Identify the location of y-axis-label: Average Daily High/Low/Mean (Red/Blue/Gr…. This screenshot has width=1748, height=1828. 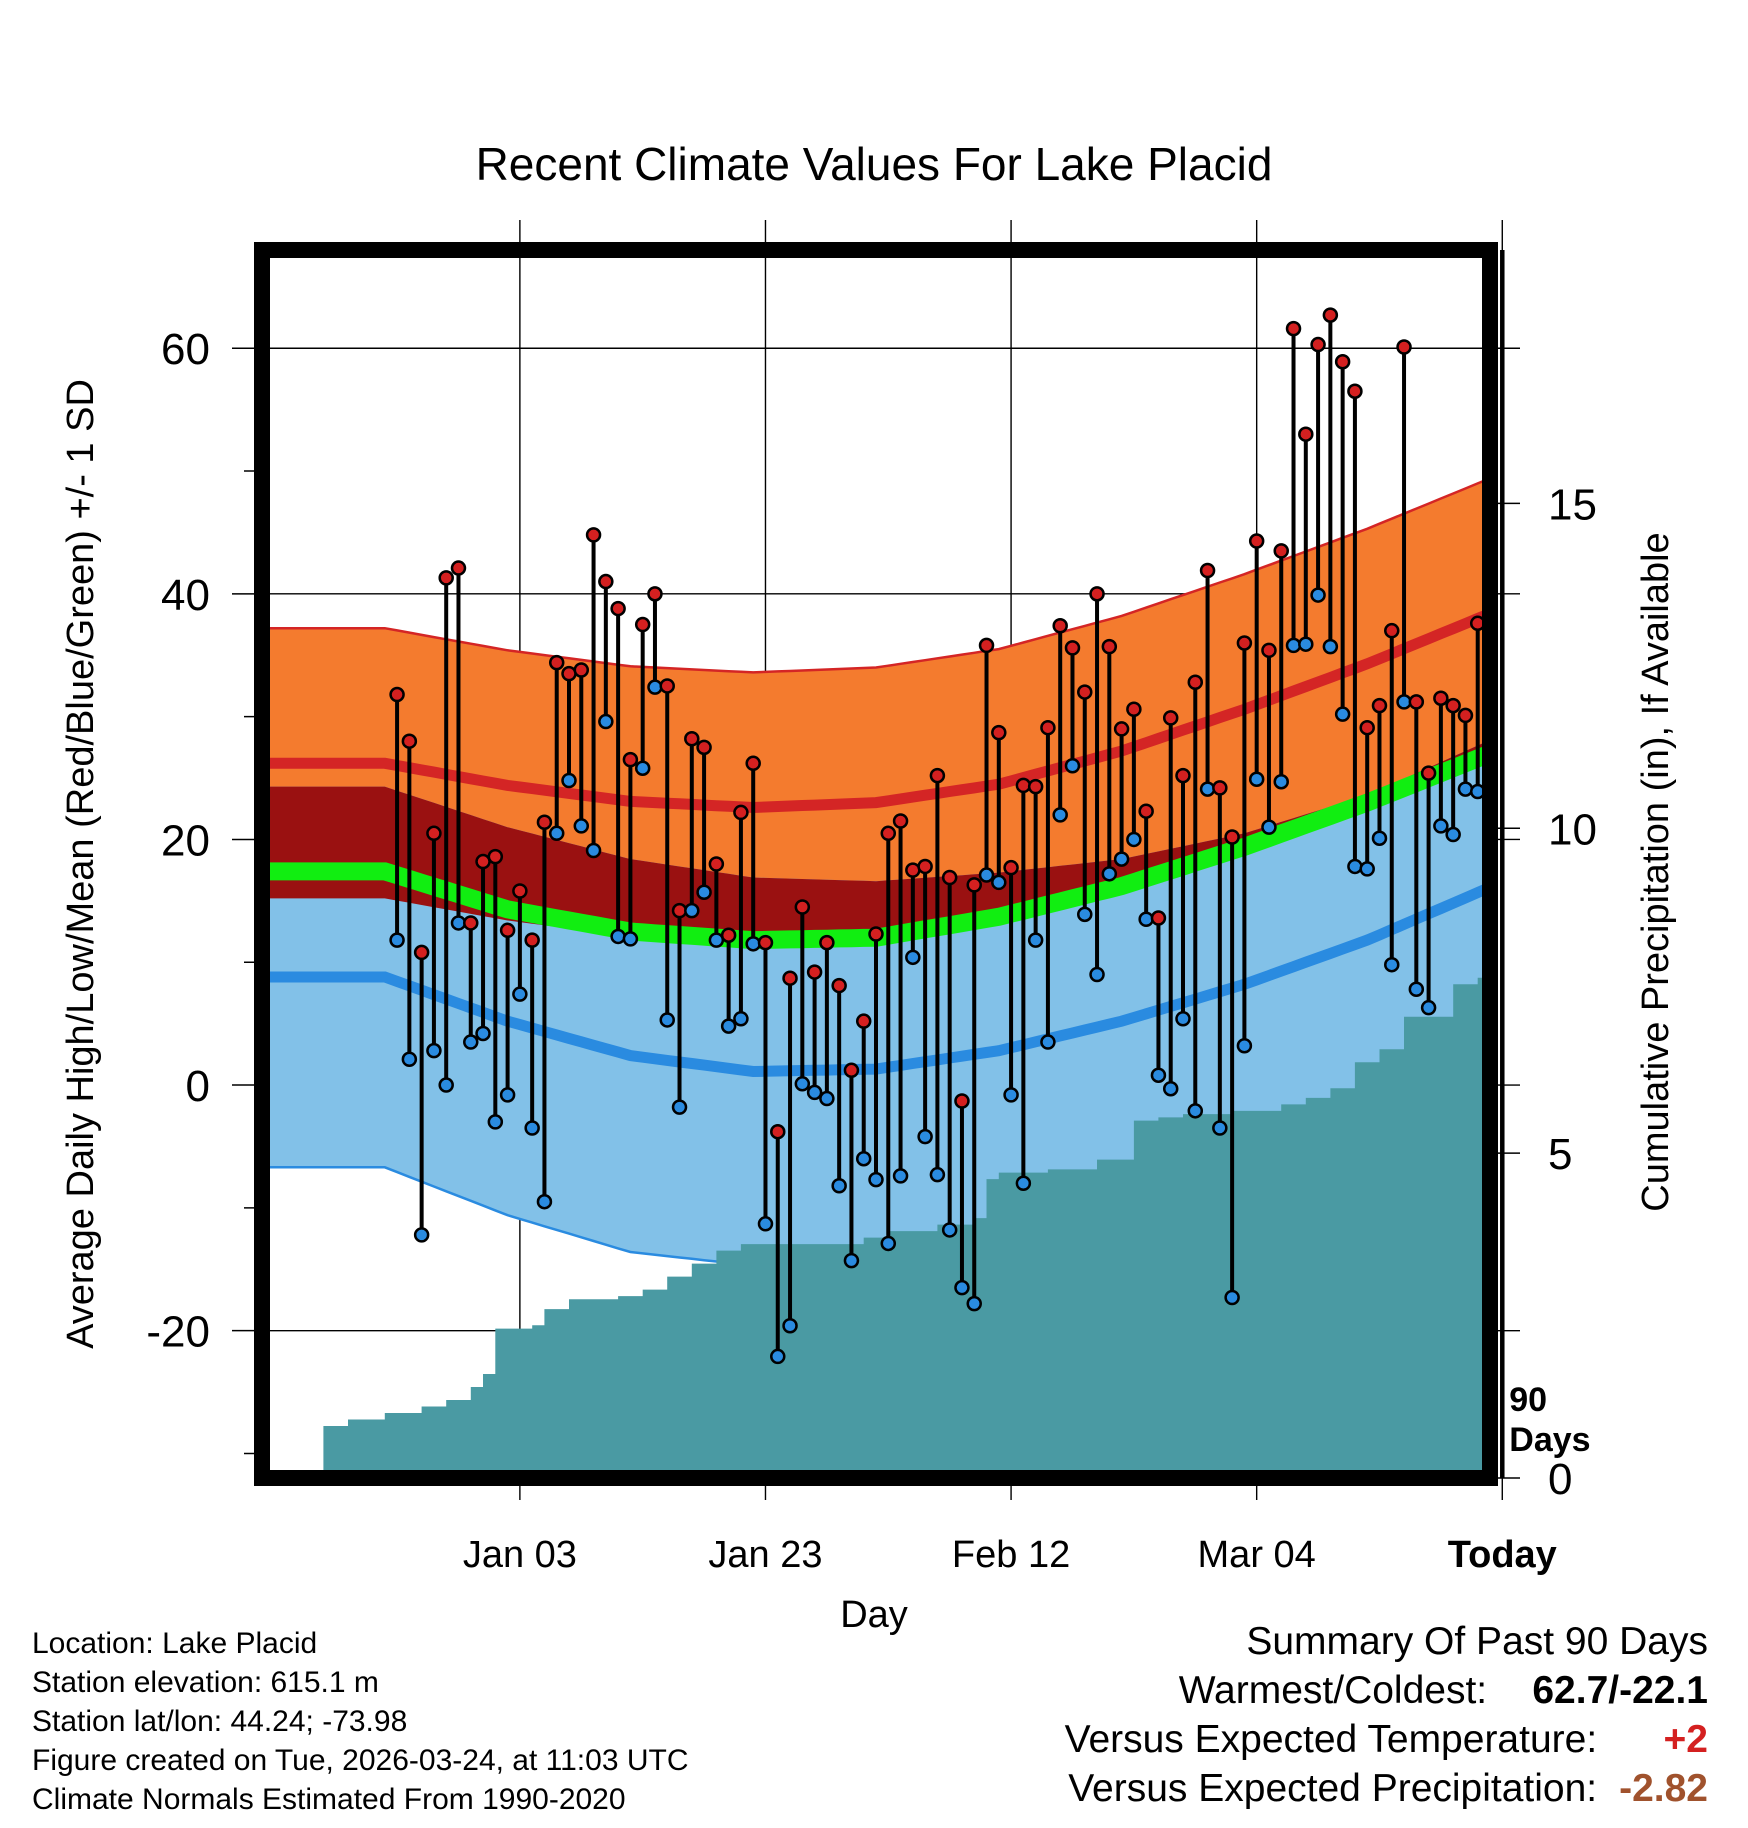
(81, 864).